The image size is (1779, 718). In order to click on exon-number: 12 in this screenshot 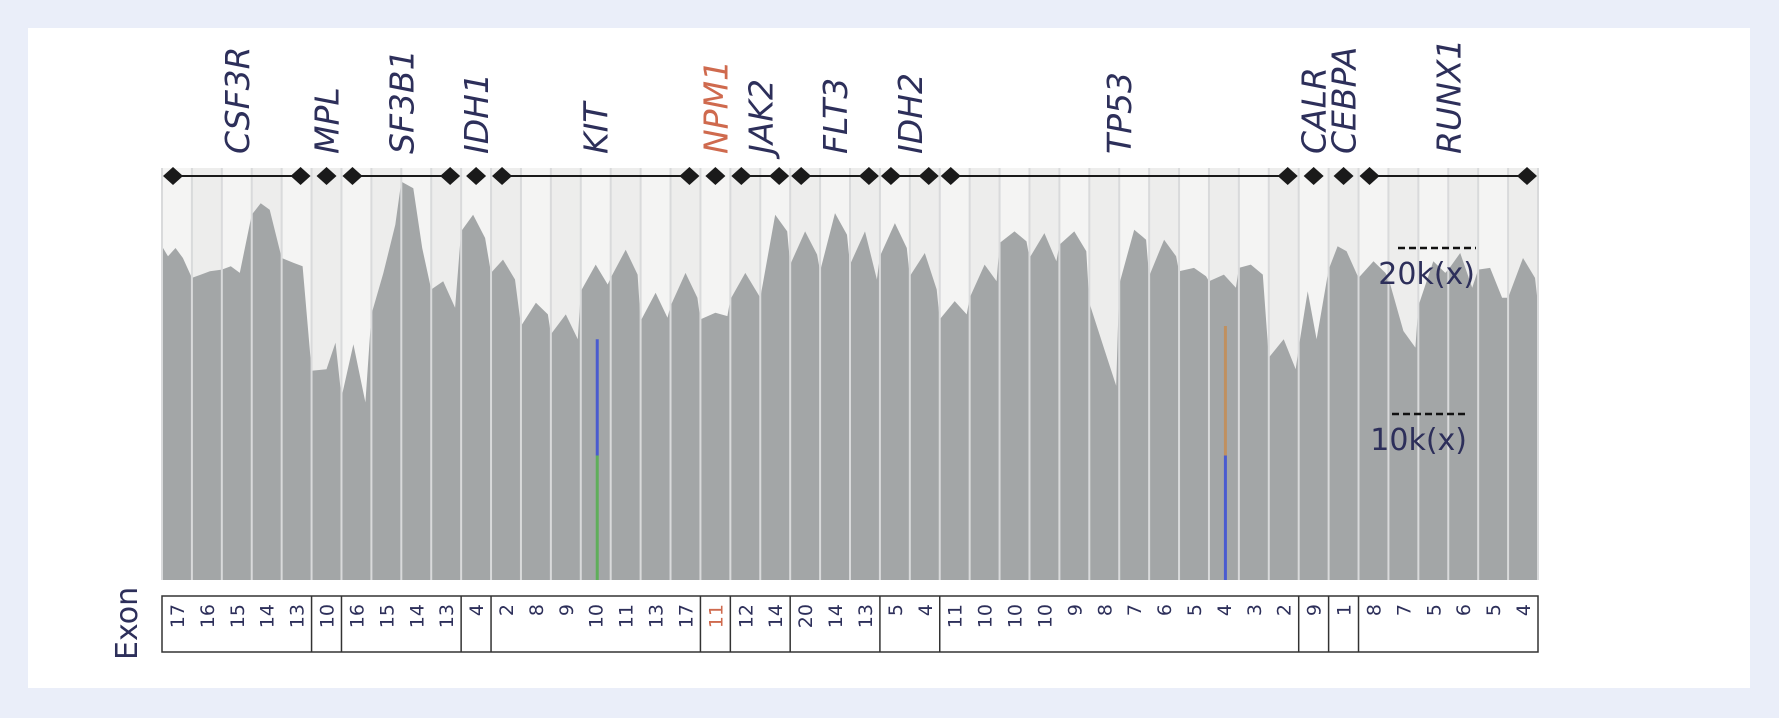, I will do `click(746, 616)`.